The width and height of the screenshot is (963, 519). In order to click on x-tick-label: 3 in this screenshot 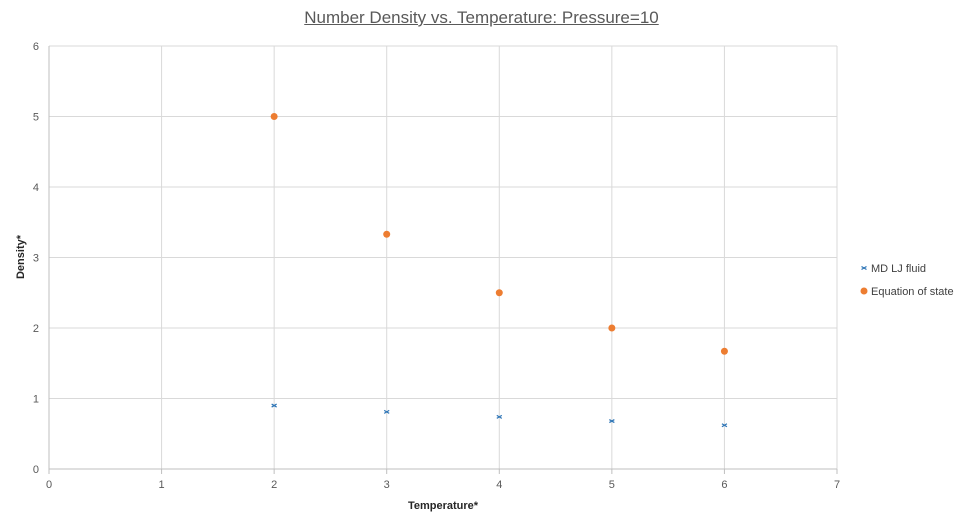, I will do `click(387, 485)`.